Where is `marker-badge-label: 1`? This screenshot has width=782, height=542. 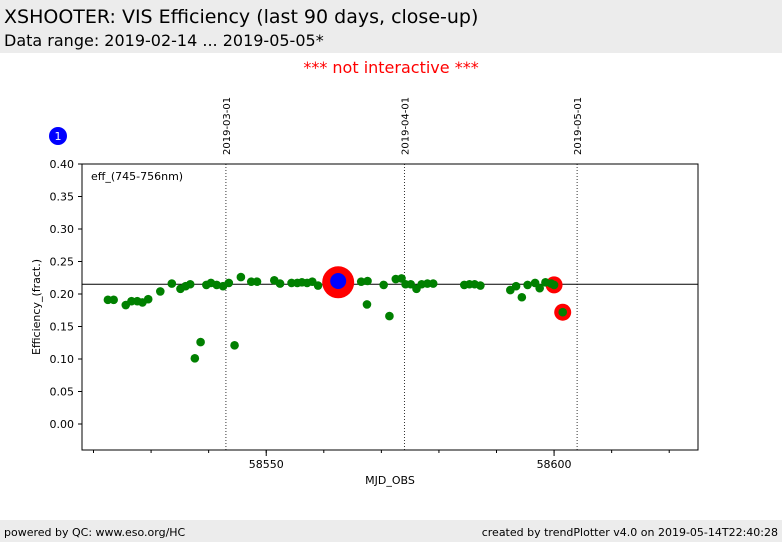 marker-badge-label: 1 is located at coordinates (58, 136).